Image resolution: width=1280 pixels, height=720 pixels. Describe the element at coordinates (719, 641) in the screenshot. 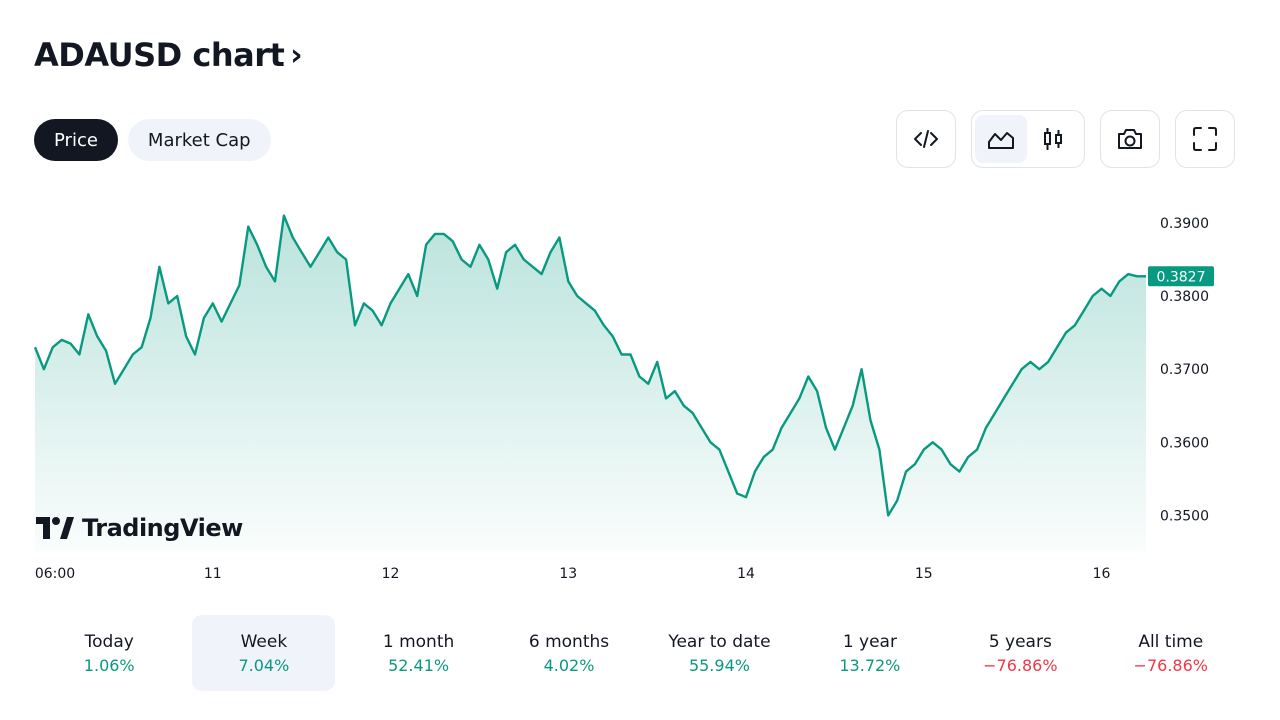

I see `period-label: Year to date` at that location.